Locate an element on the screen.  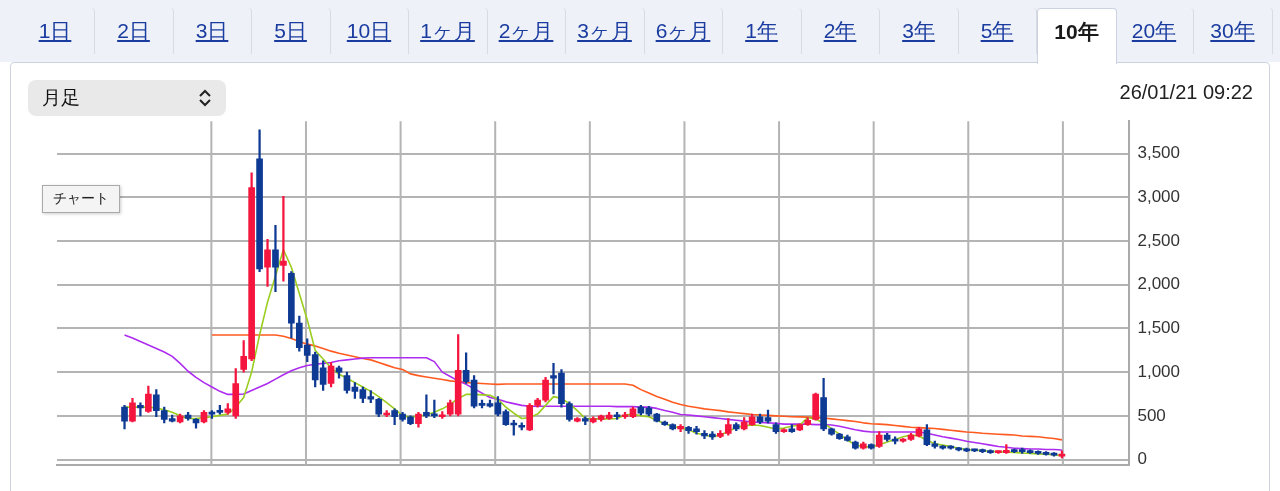
text: 10年 is located at coordinates (1076, 31).